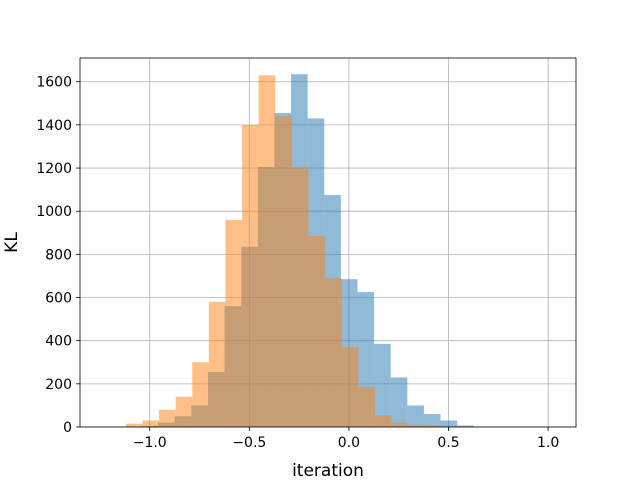 The image size is (640, 480). What do you see at coordinates (150, 443) in the screenshot?
I see `x-tick-label-0: −1.0` at bounding box center [150, 443].